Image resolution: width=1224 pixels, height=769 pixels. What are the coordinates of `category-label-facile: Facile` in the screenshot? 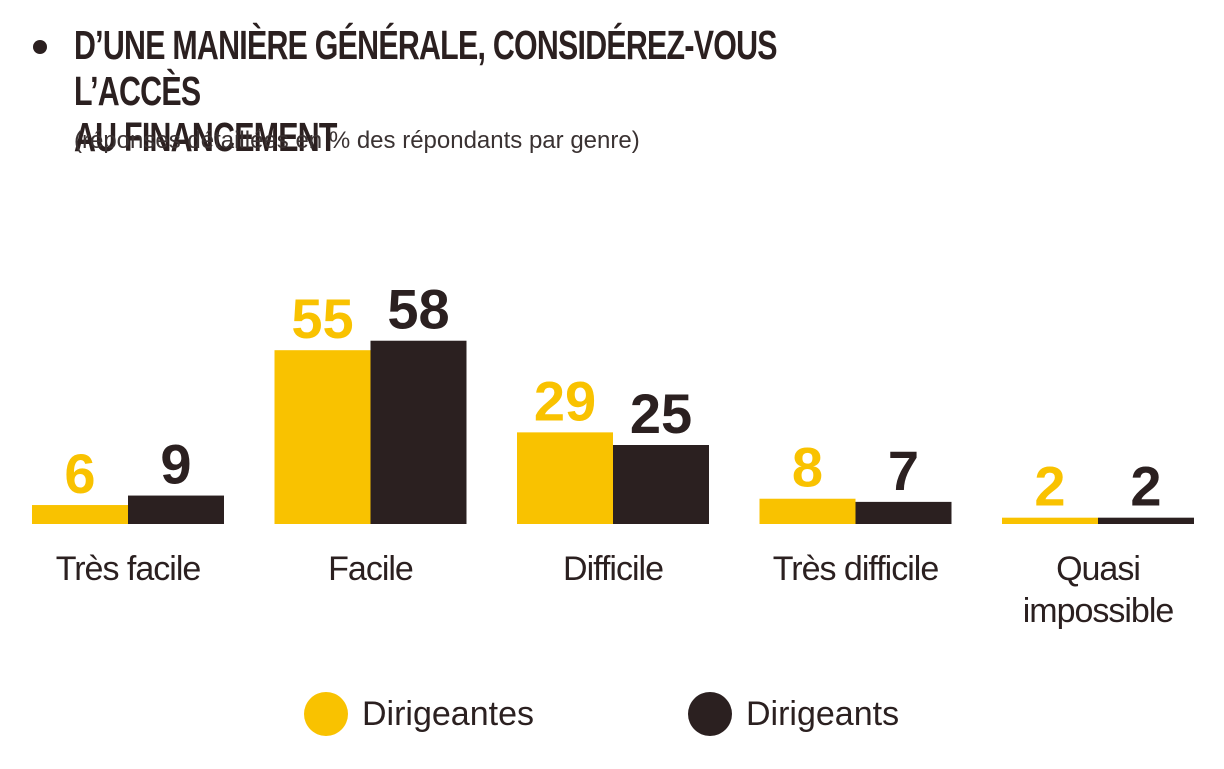 It's located at (370, 569).